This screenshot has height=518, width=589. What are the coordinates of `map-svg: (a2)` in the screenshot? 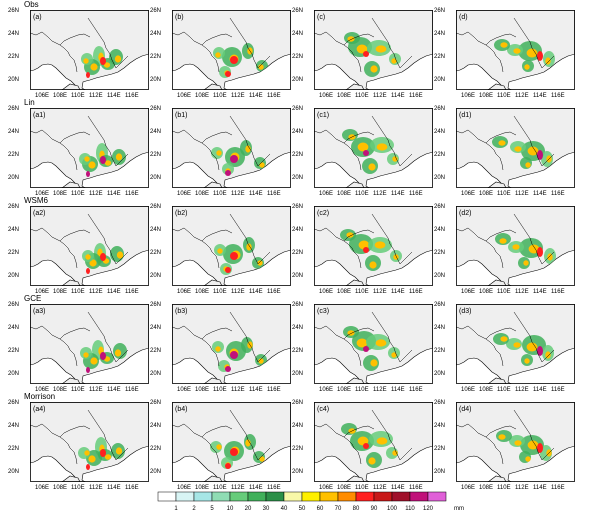 It's located at (89, 246).